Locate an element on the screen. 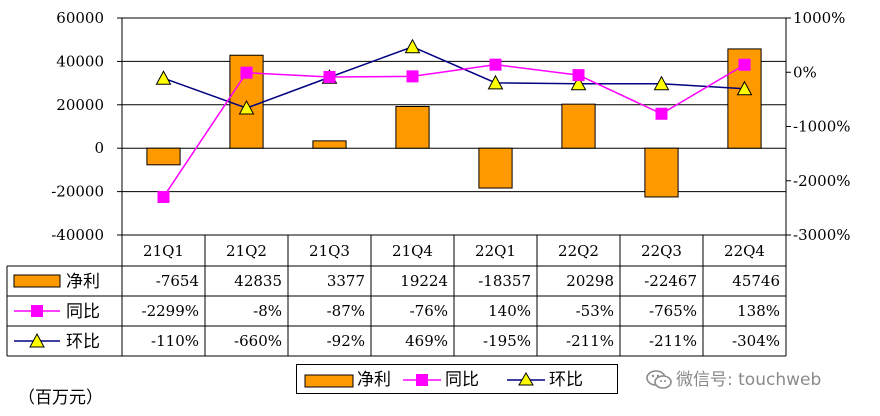 The width and height of the screenshot is (880, 416). legend-label-profit: 净利 is located at coordinates (374, 380).